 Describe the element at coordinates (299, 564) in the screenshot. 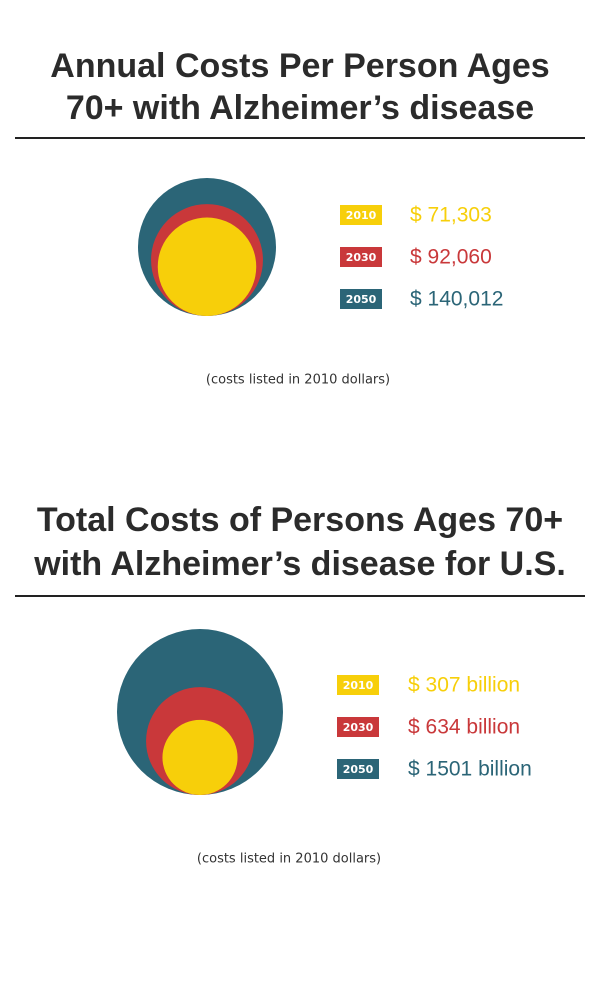

I see `chart-title: with Alzheimer’s disease for U.S.` at that location.